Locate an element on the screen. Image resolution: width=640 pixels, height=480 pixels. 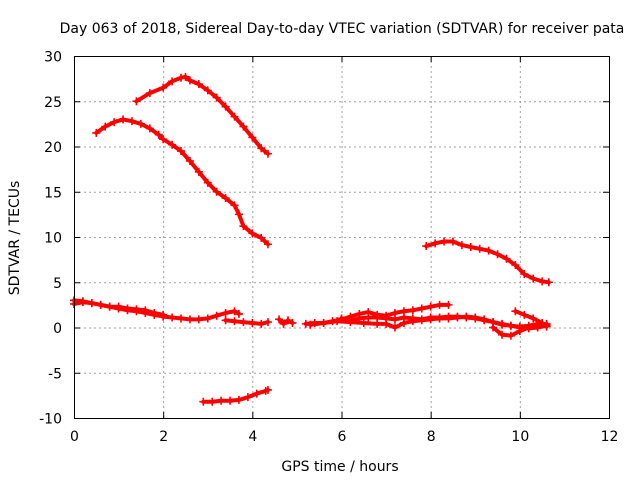
series-arc-b is located at coordinates (182, 182).